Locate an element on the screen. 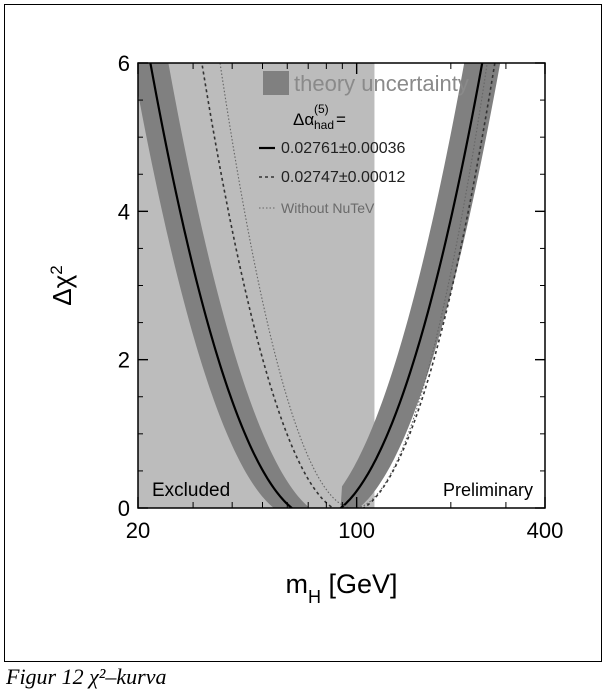 The image size is (606, 695). x-tick-label: 100 is located at coordinates (356, 530).